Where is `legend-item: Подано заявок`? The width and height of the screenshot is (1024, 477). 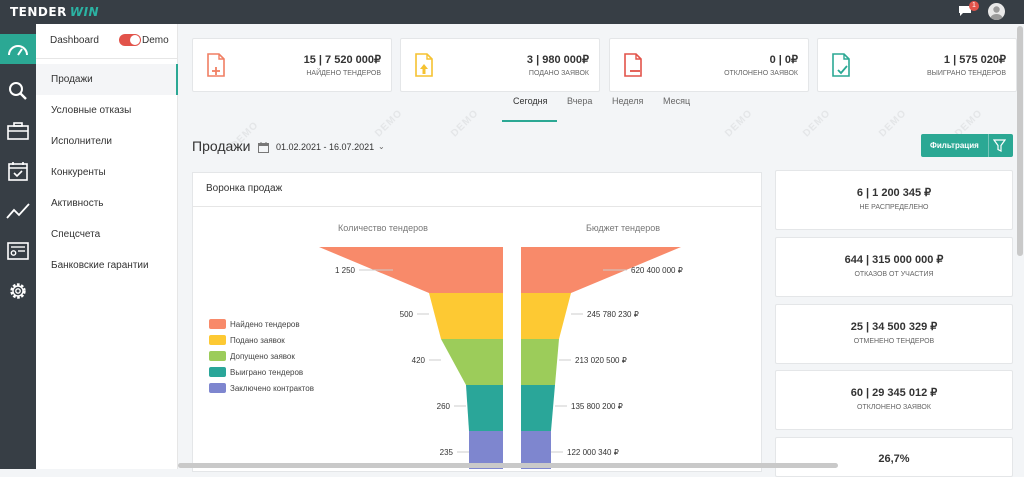 legend-item: Подано заявок is located at coordinates (261, 343).